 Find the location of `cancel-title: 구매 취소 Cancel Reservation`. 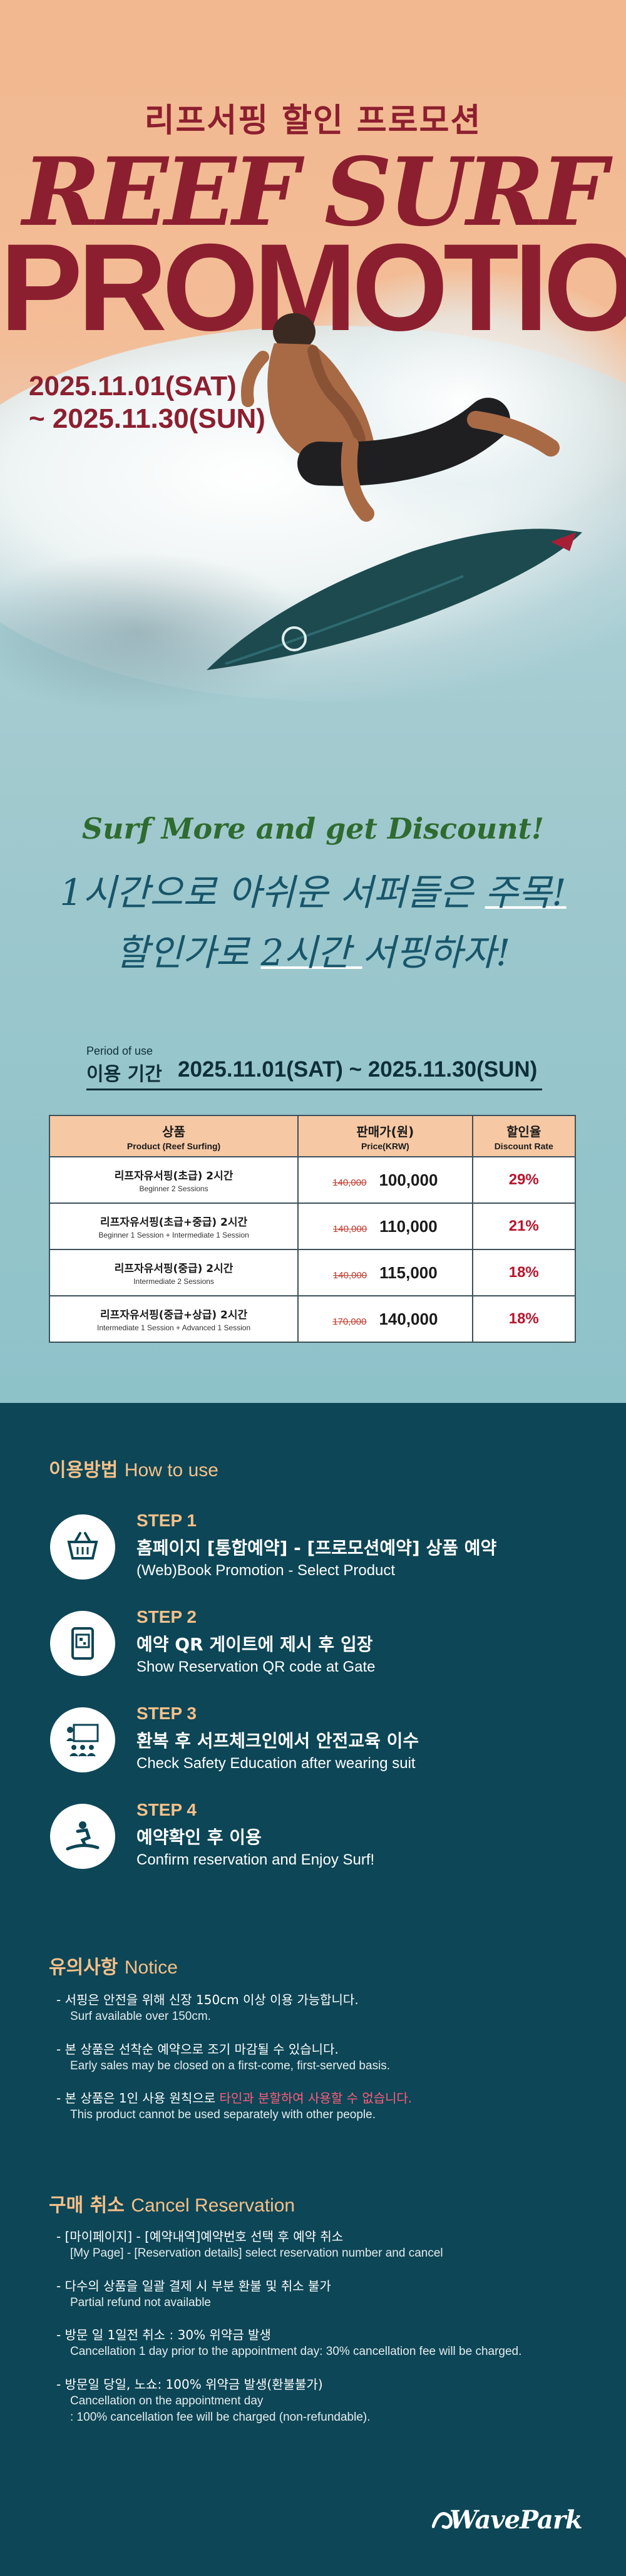

cancel-title: 구매 취소 Cancel Reservation is located at coordinates (172, 2205).